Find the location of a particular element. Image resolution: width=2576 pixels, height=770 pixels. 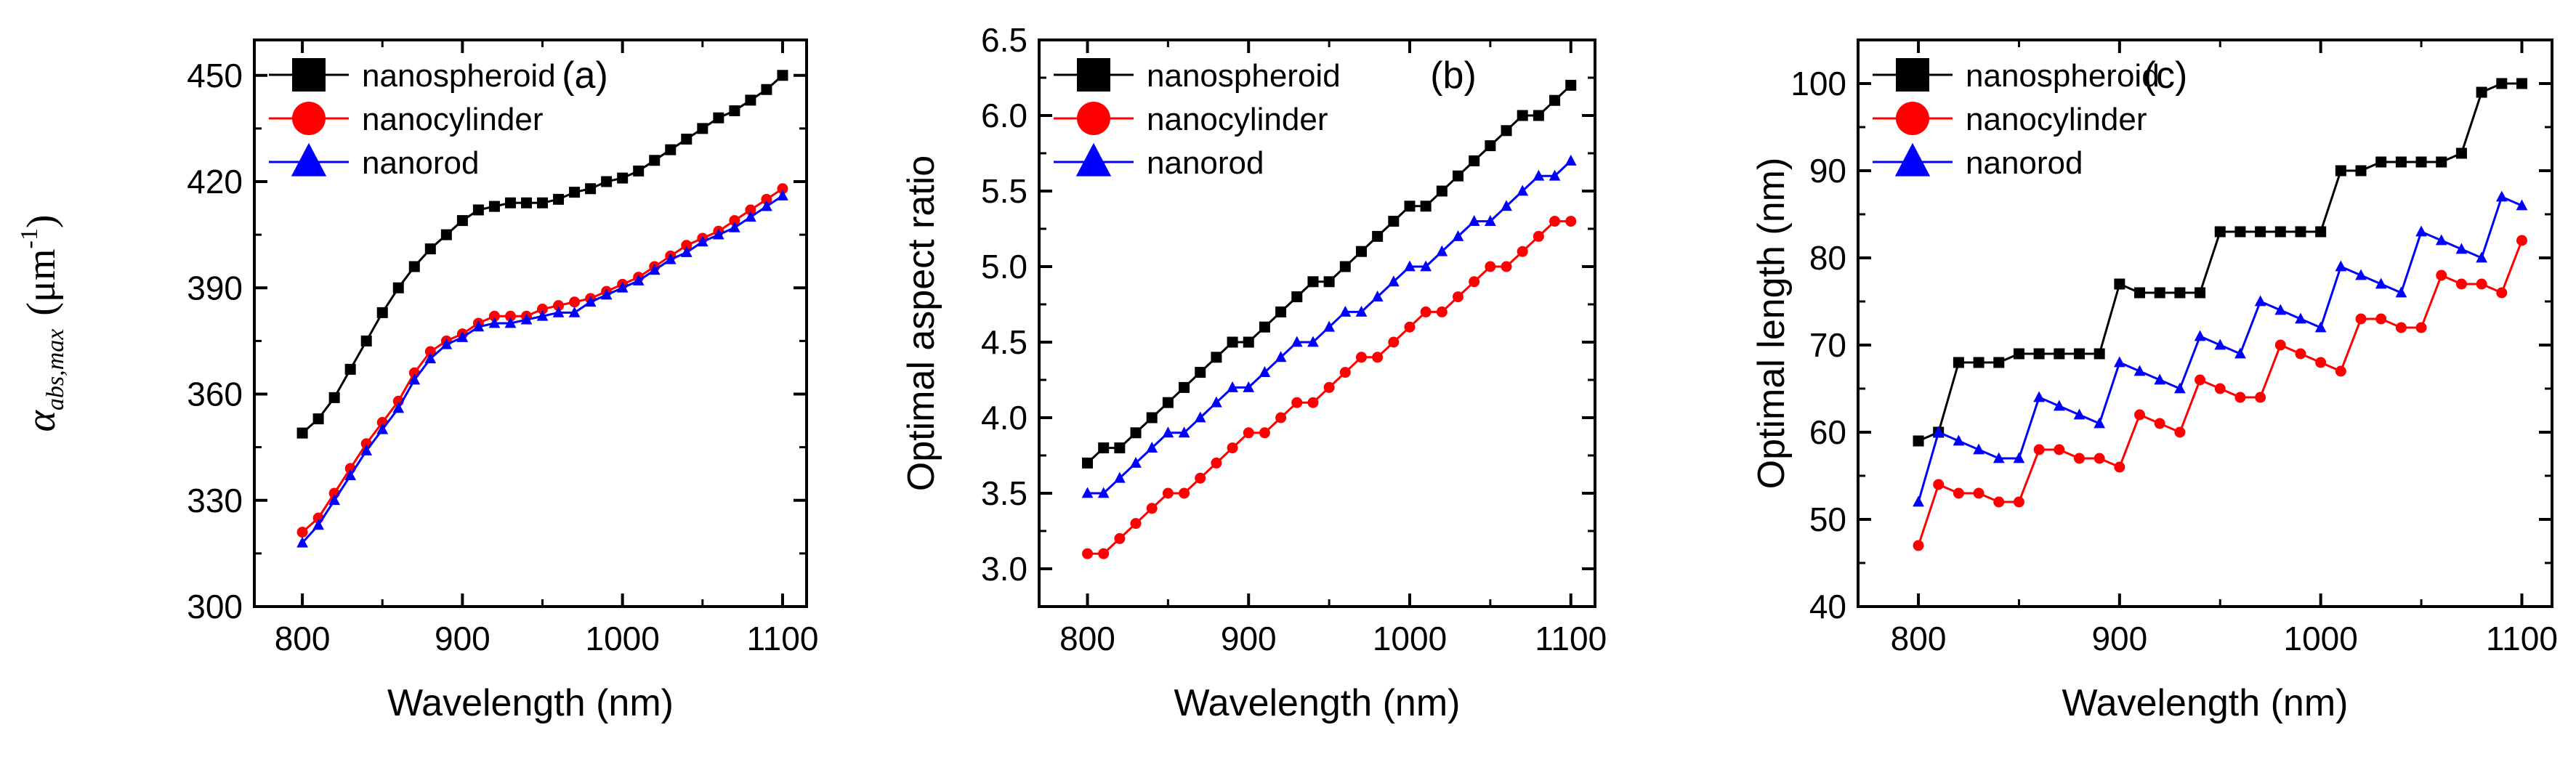

series-nanocylinder is located at coordinates (2220, 393).